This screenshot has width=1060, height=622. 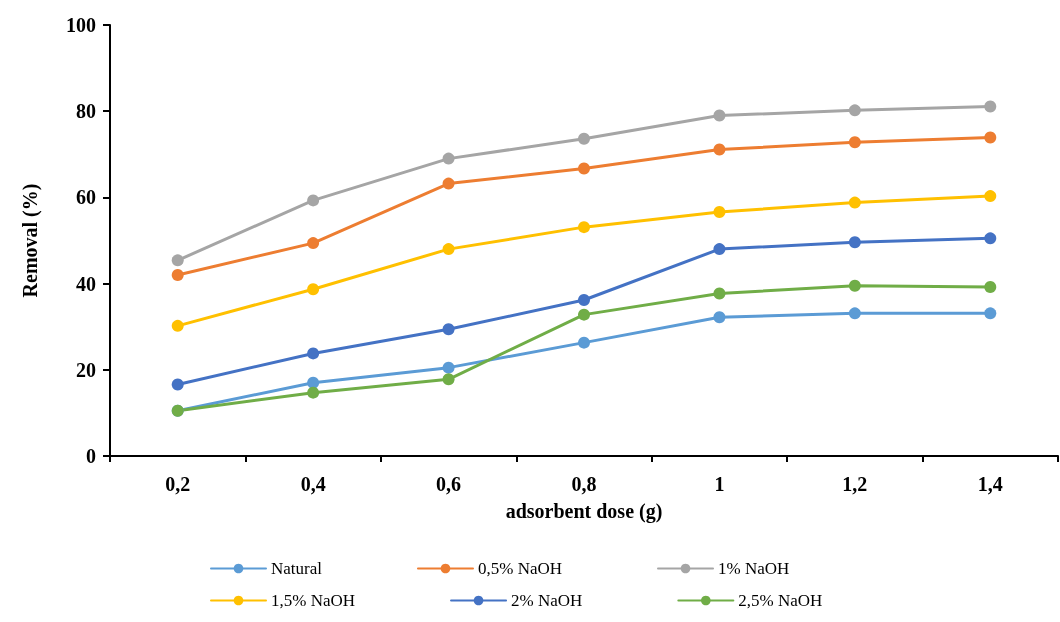 I want to click on y-tick-label: 60, so click(x=86, y=197).